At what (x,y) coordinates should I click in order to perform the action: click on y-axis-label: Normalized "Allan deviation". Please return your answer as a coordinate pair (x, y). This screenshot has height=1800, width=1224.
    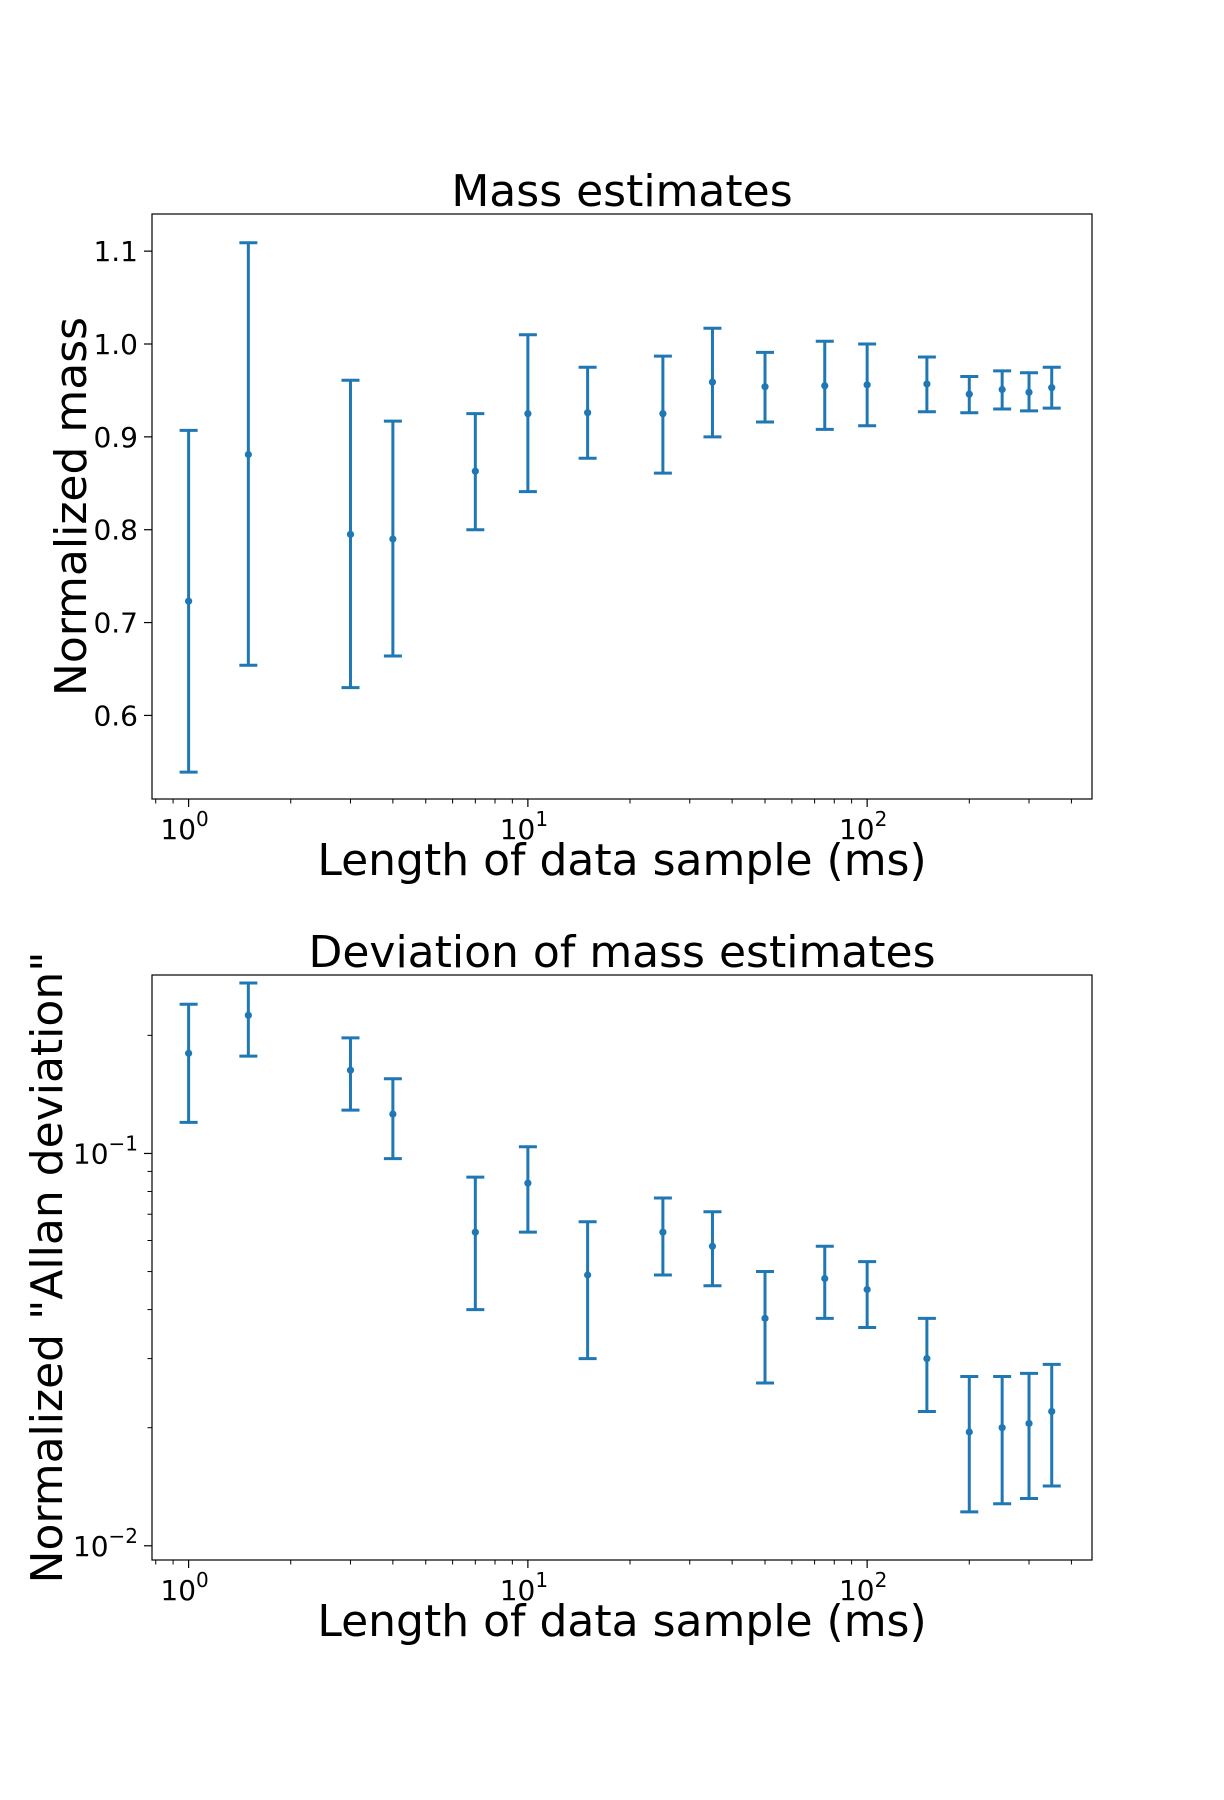
    Looking at the image, I should click on (47, 1268).